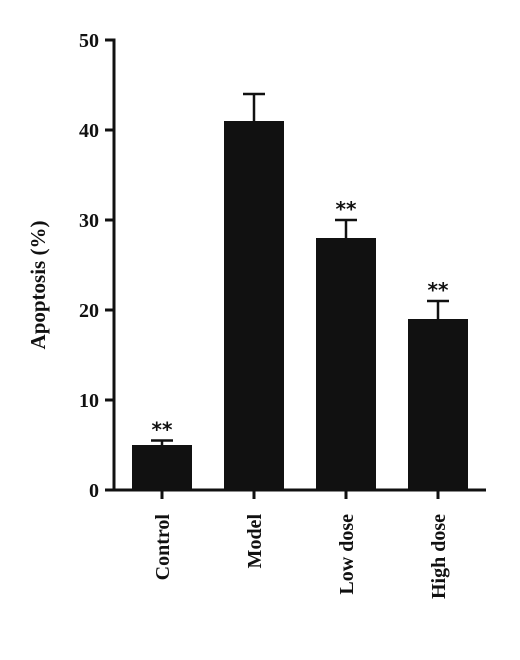 The width and height of the screenshot is (520, 660). What do you see at coordinates (38, 285) in the screenshot?
I see `y-axis-title: Apoptosis (%)` at bounding box center [38, 285].